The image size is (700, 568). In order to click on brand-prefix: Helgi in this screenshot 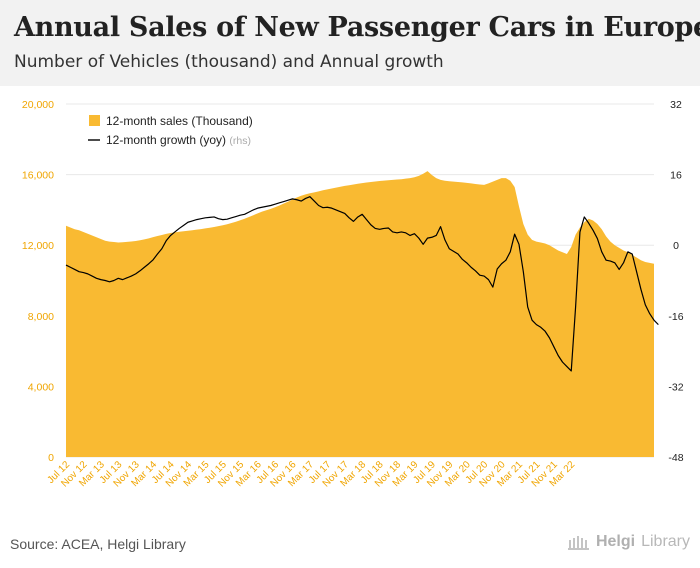, I will do `click(615, 541)`.